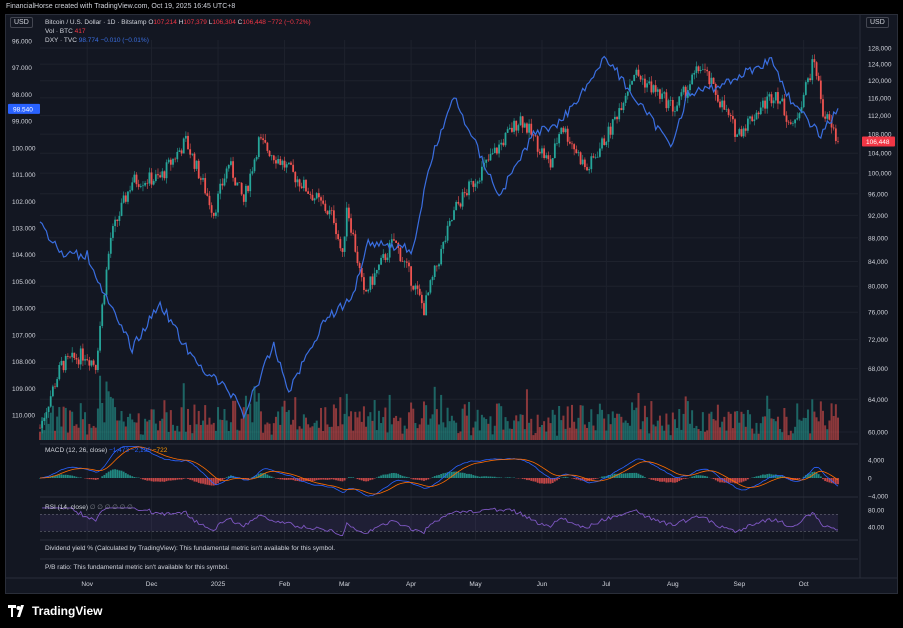  I want to click on rsi-legend: RSI (14, close) ∅ ∅ ∅ ∅ ∅ ∅, so click(89, 507).